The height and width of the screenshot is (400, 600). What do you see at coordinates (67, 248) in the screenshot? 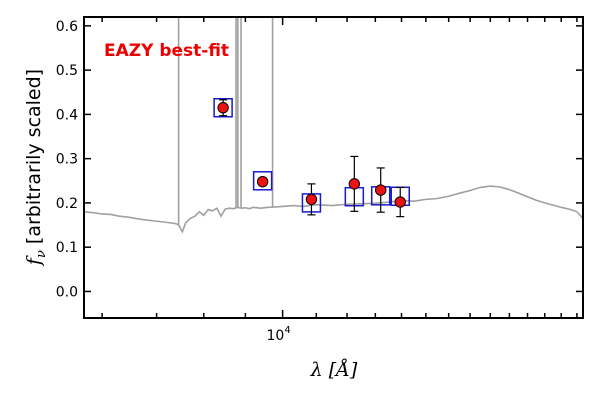
I see `y-tick-label: 0.1` at bounding box center [67, 248].